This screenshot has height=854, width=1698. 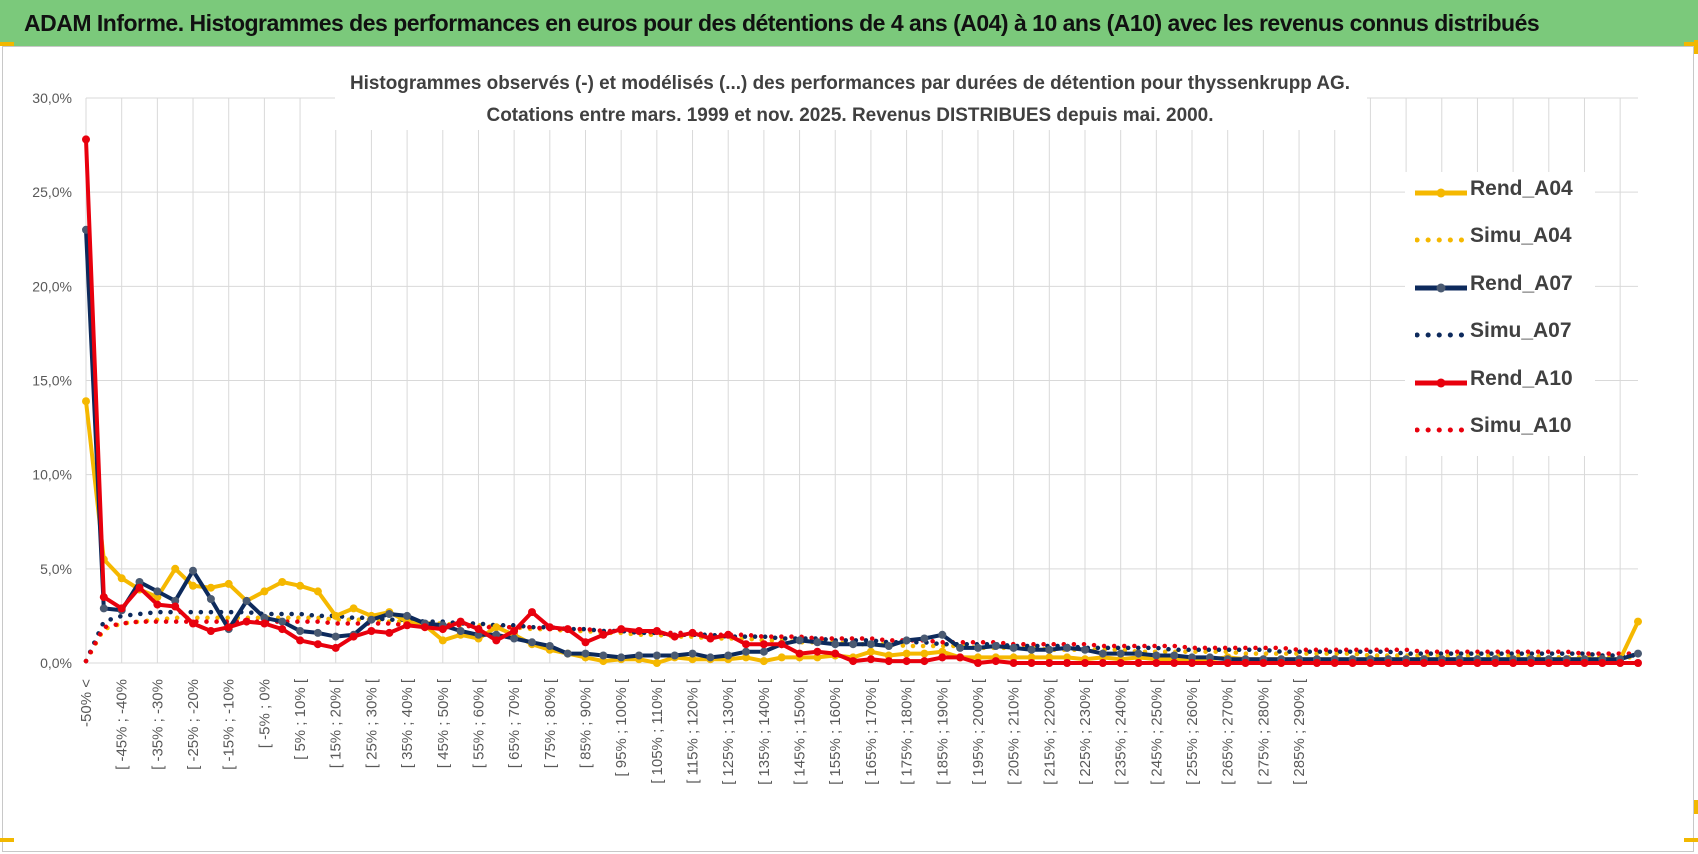 I want to click on x-tick-label: [ 45% ; 50% [, so click(x=443, y=723).